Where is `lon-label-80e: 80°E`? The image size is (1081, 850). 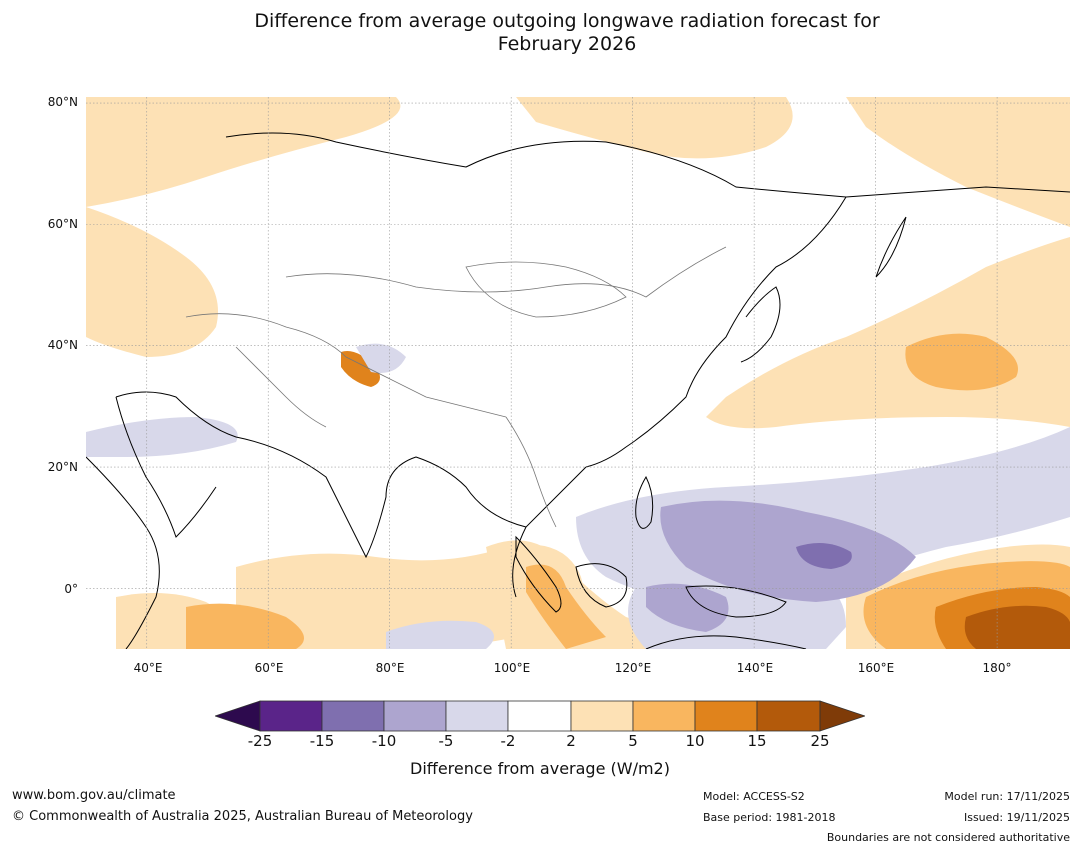
lon-label-80e: 80°E is located at coordinates (390, 668).